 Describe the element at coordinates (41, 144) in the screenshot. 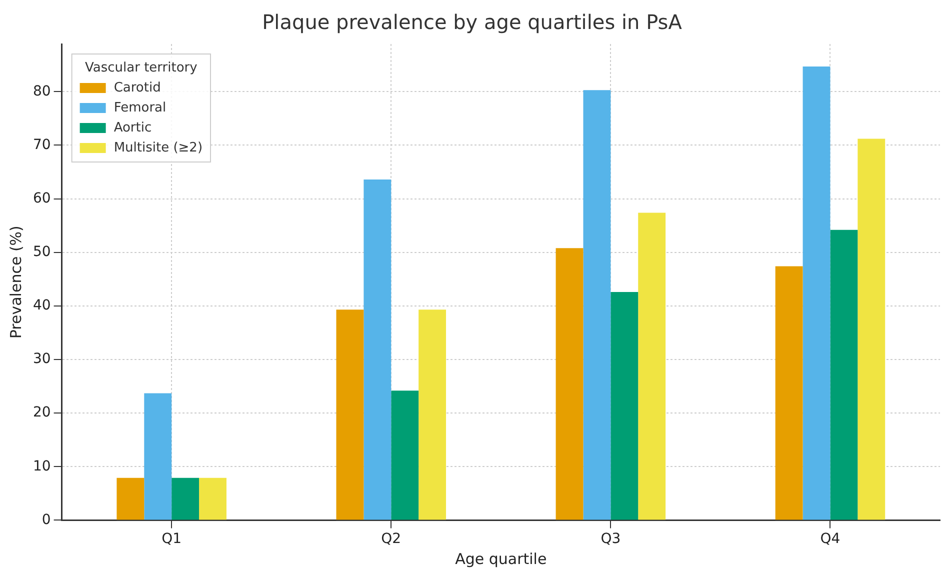

I see `y-tick-label: 70` at that location.